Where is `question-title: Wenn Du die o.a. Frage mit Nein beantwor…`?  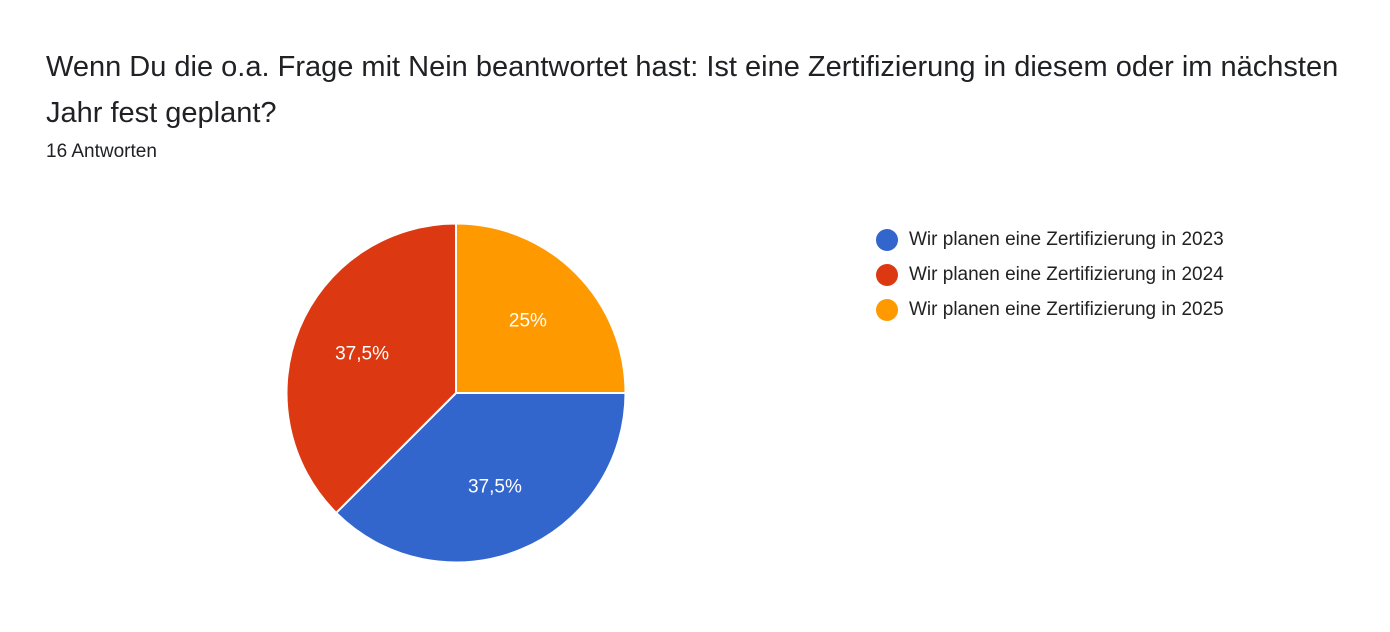
question-title: Wenn Du die o.a. Frage mit Nein beantwor… is located at coordinates (692, 90).